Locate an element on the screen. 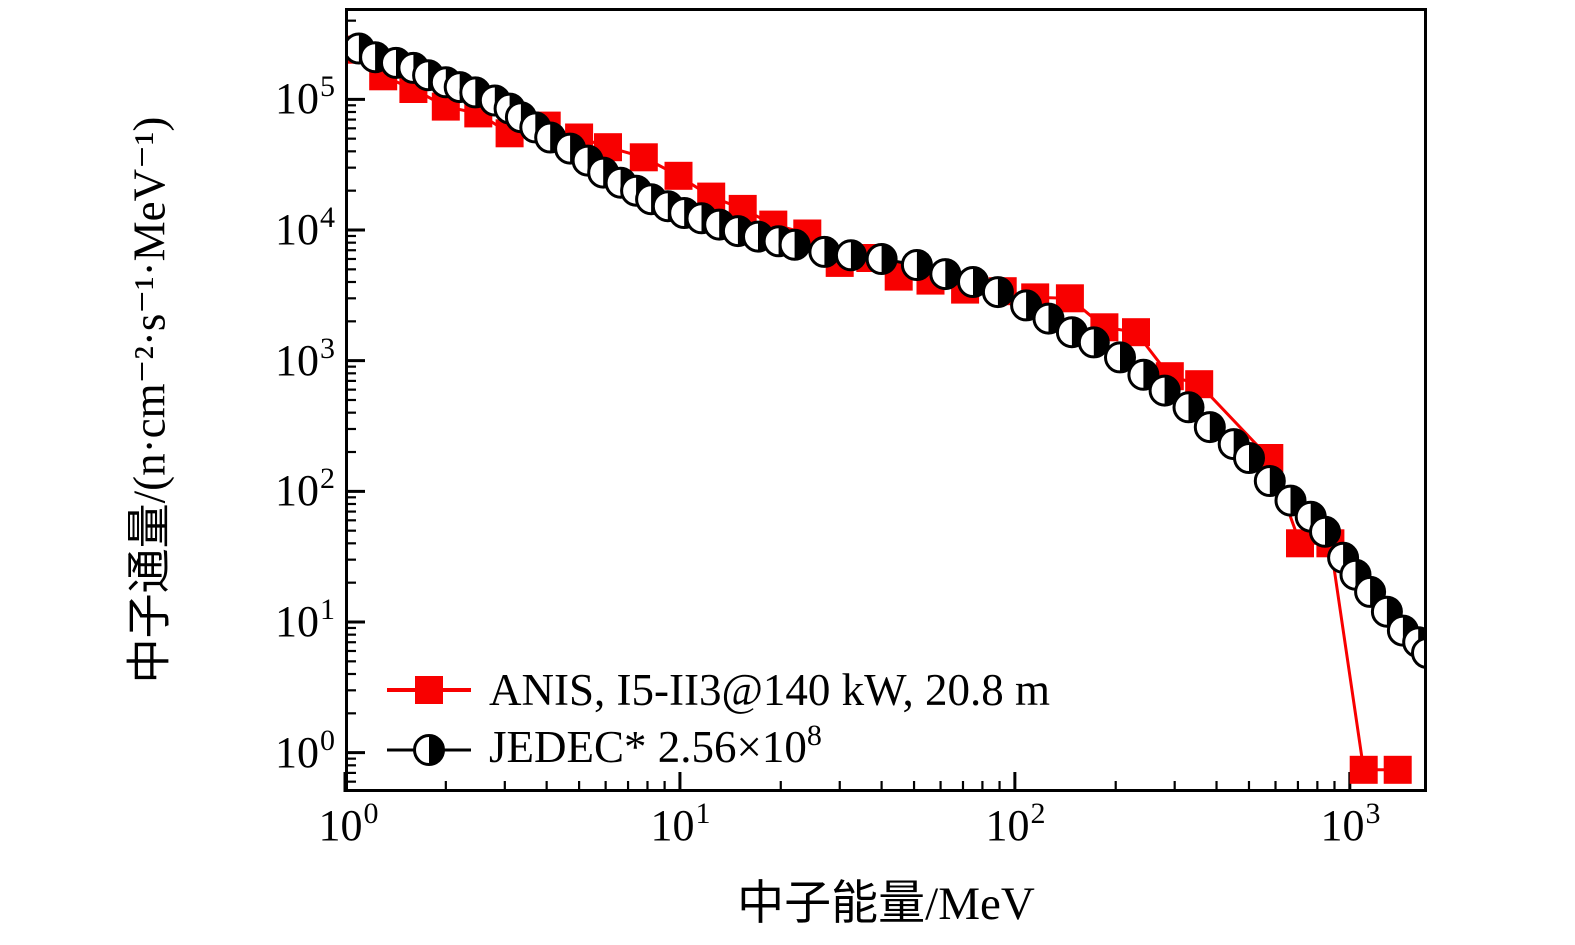 The height and width of the screenshot is (945, 1575). red-square-marker-icon is located at coordinates (429, 690).